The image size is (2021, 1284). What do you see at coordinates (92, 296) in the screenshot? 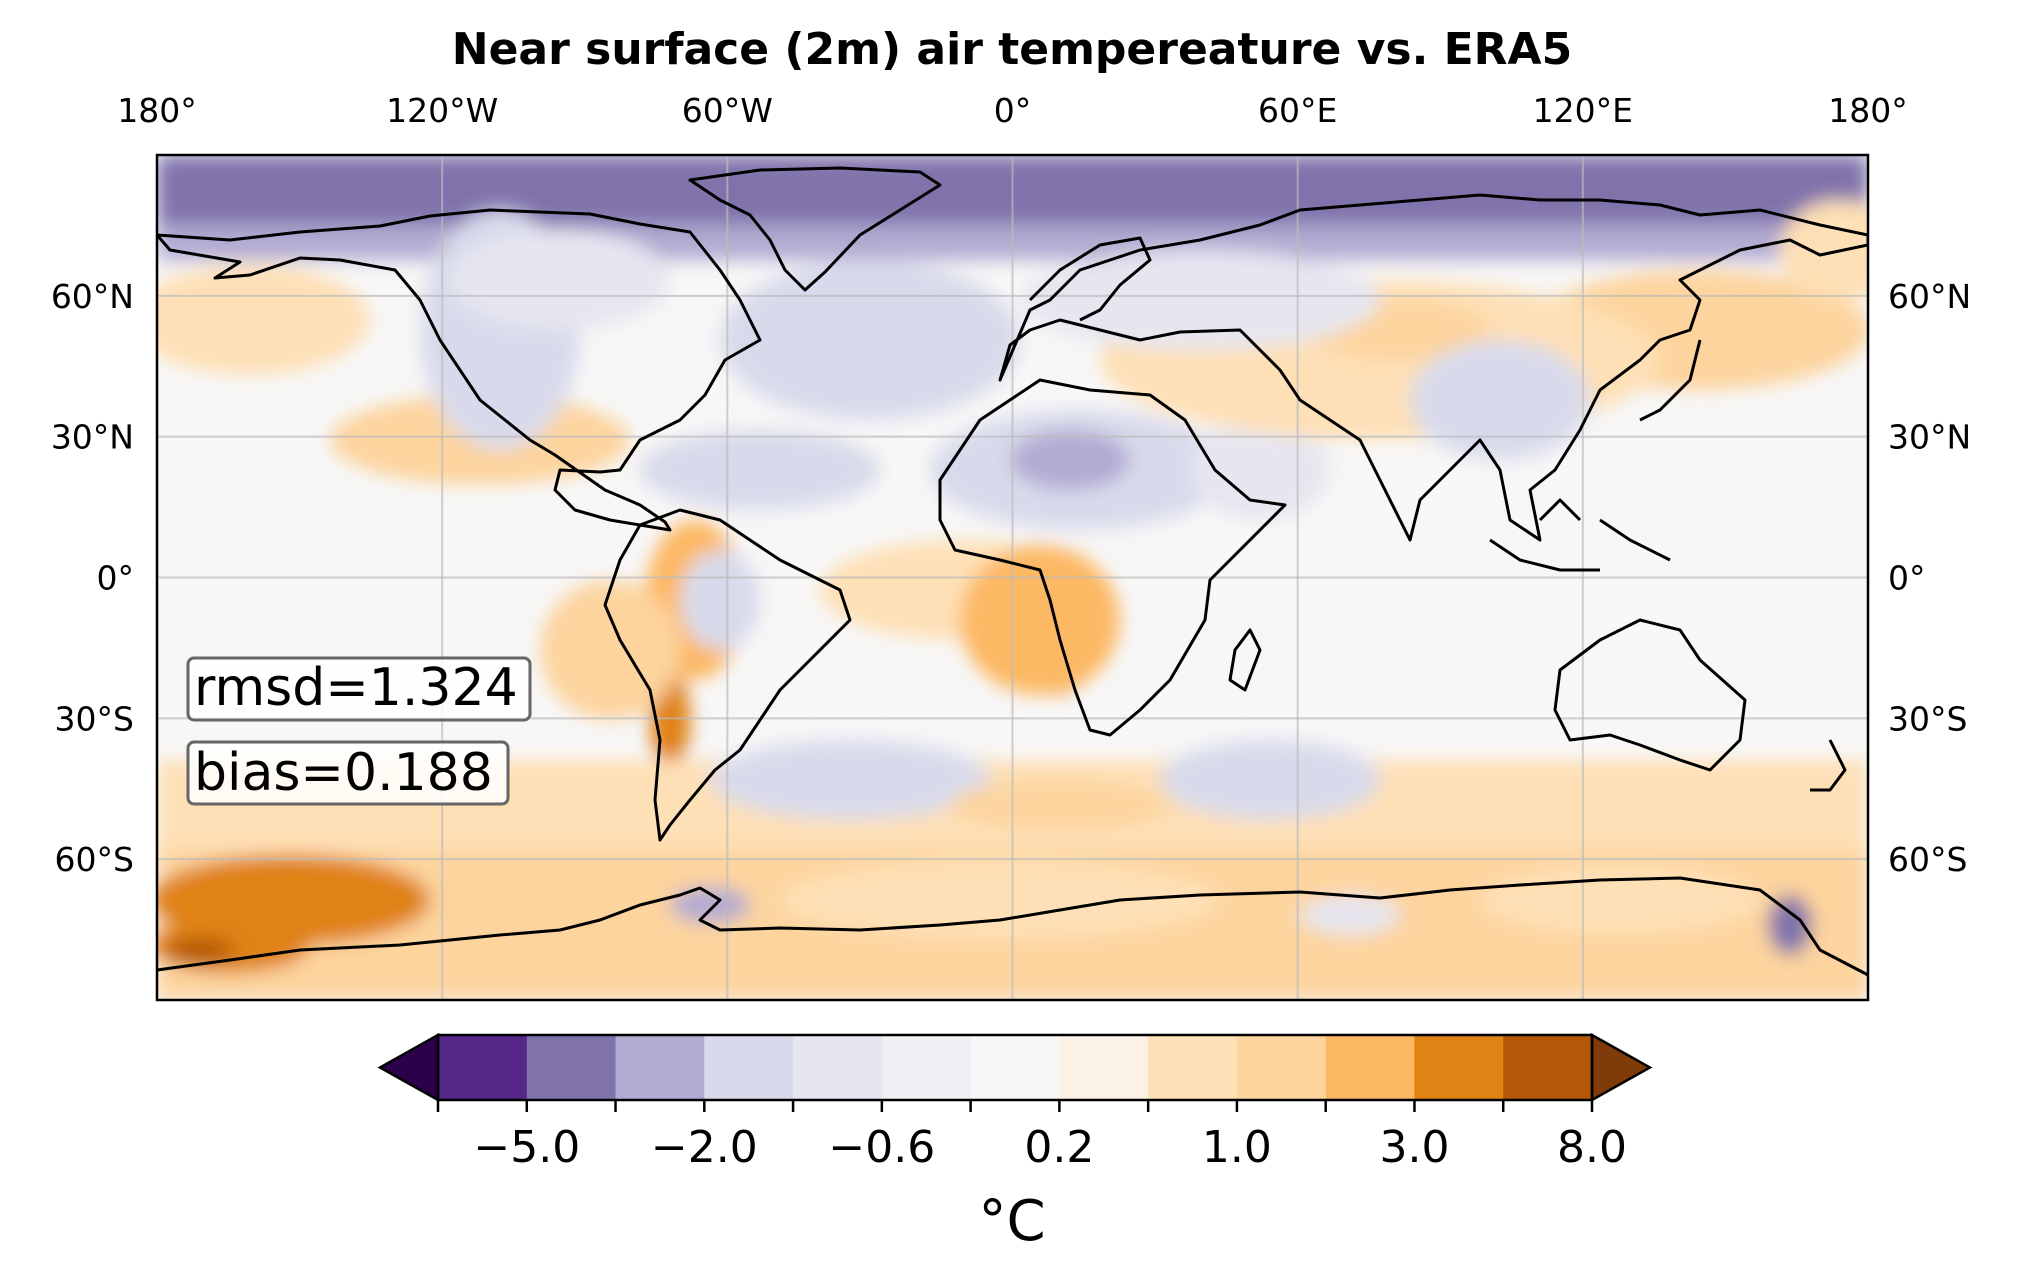
I see `lat-label-left: 60°N` at bounding box center [92, 296].